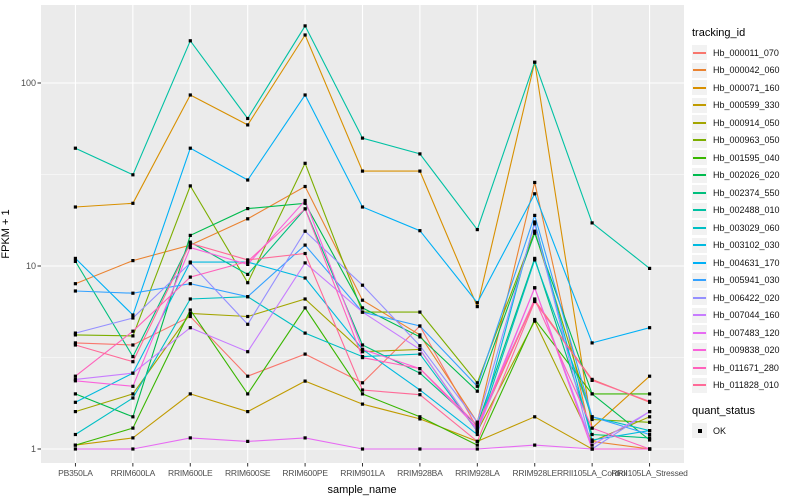 The height and width of the screenshot is (500, 800). I want to click on legend-item-label: Hb_002374_550, so click(746, 192).